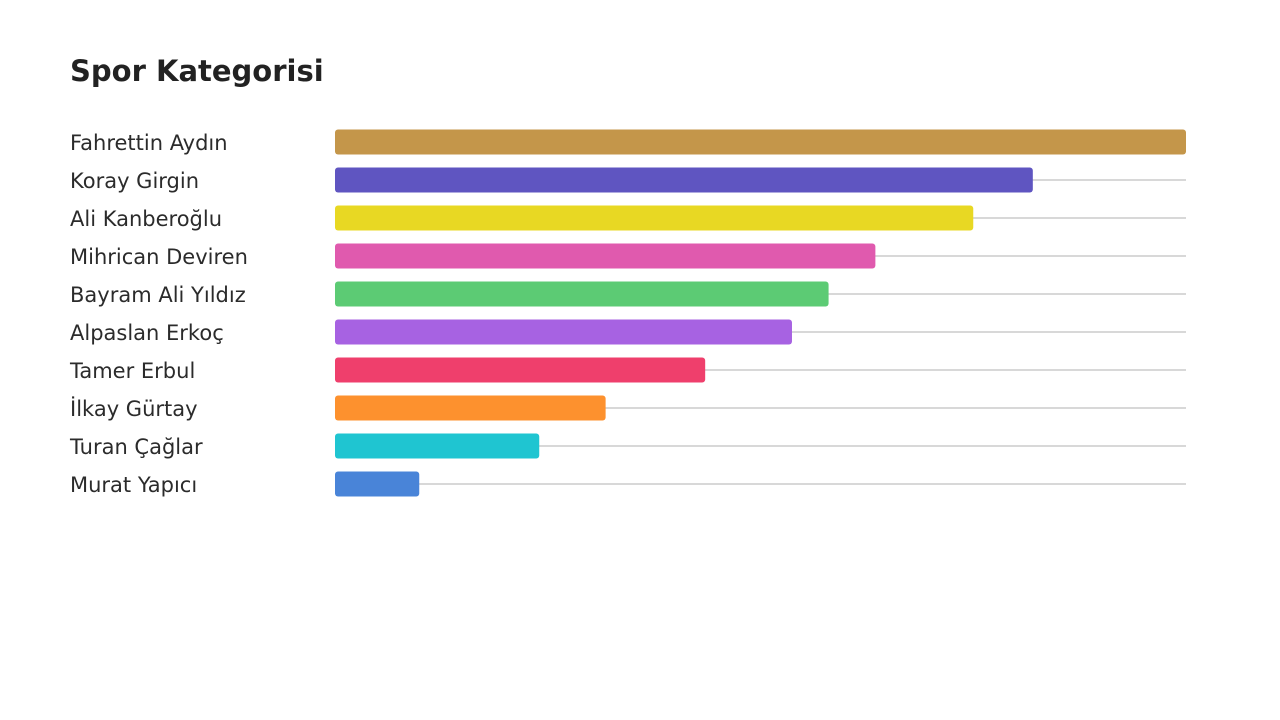  I want to click on category-label: Tamer Erbul, so click(132, 371).